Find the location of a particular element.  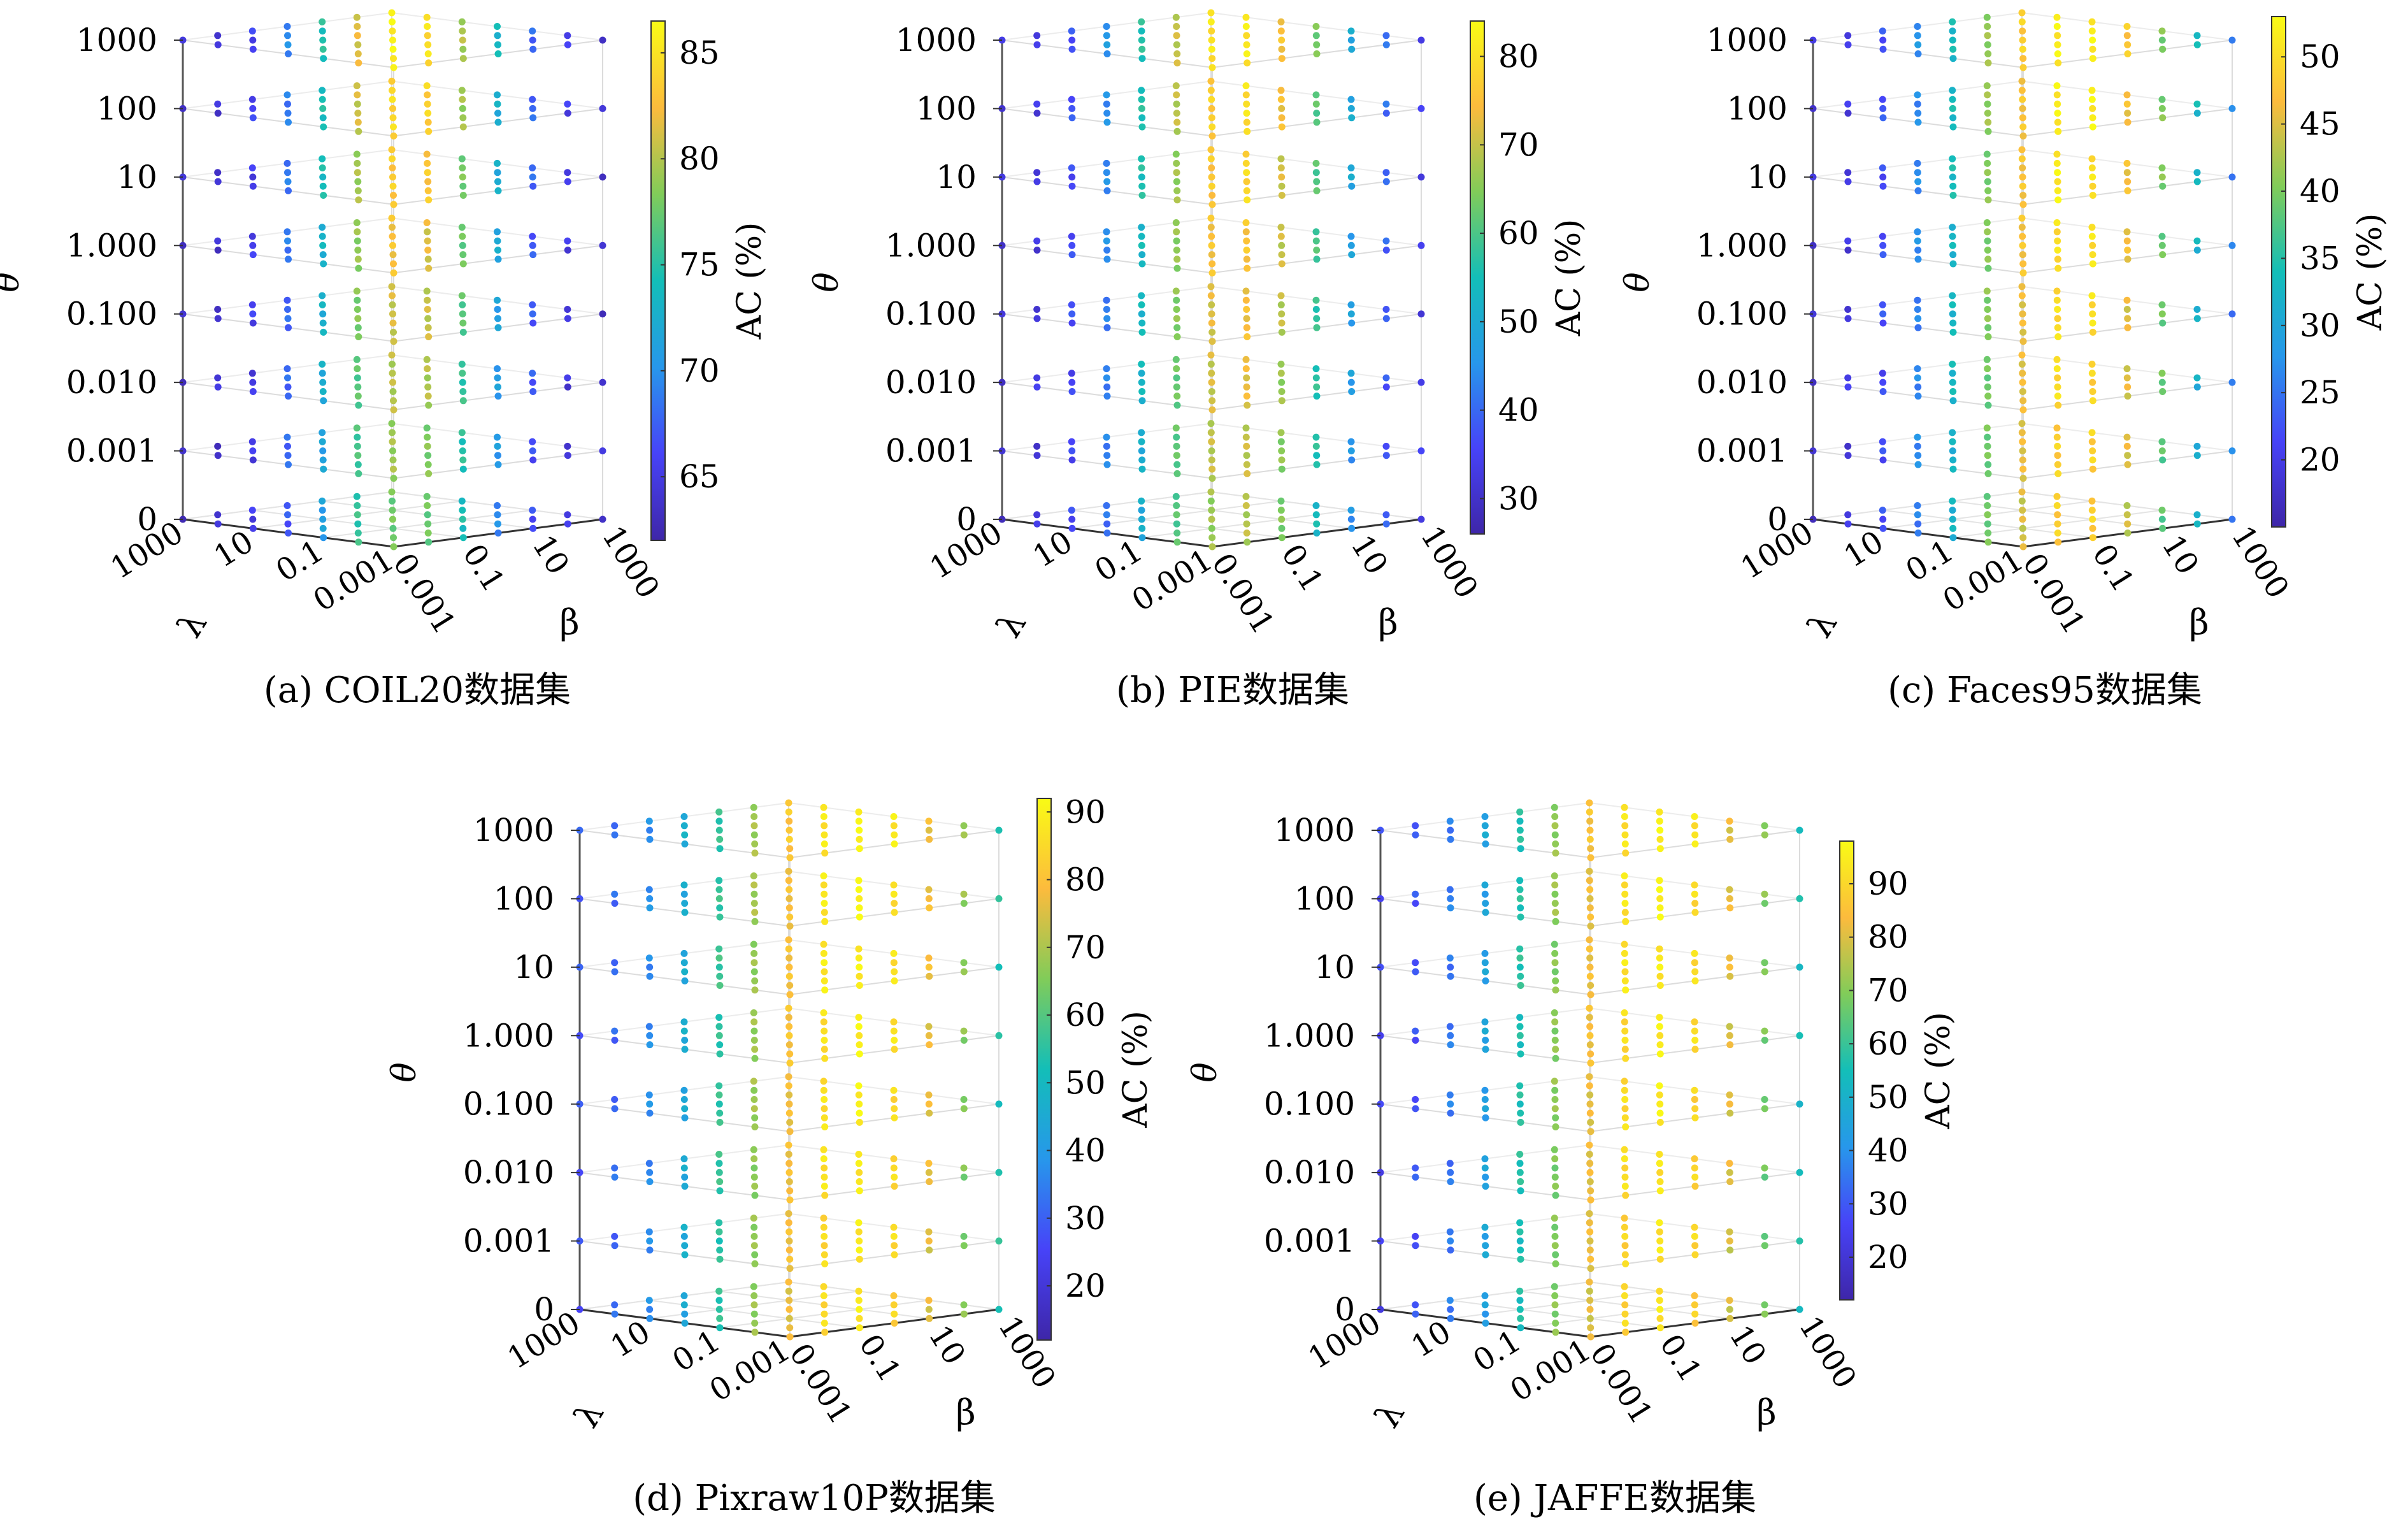

theta-tick-label: 0.010 is located at coordinates (1309, 1172).